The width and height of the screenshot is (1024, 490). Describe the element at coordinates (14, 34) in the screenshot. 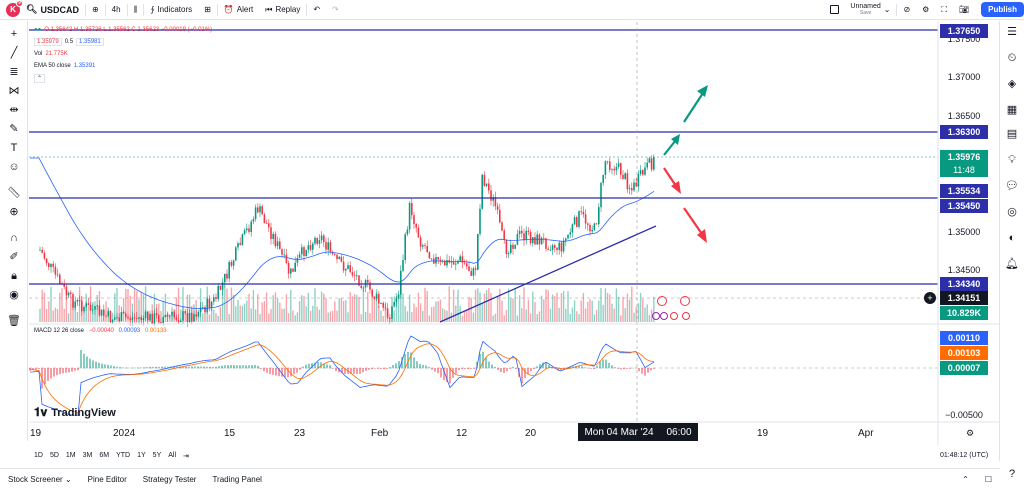

I see `crosshair-icon: +` at that location.